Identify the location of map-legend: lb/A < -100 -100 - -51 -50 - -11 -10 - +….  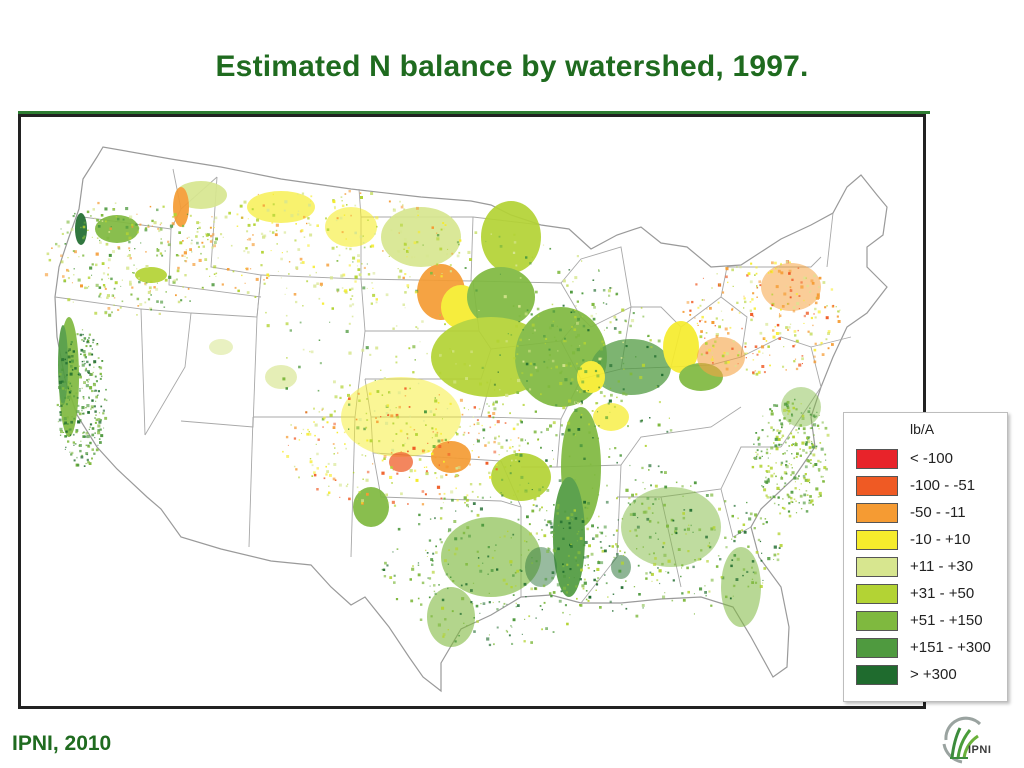
(925, 557).